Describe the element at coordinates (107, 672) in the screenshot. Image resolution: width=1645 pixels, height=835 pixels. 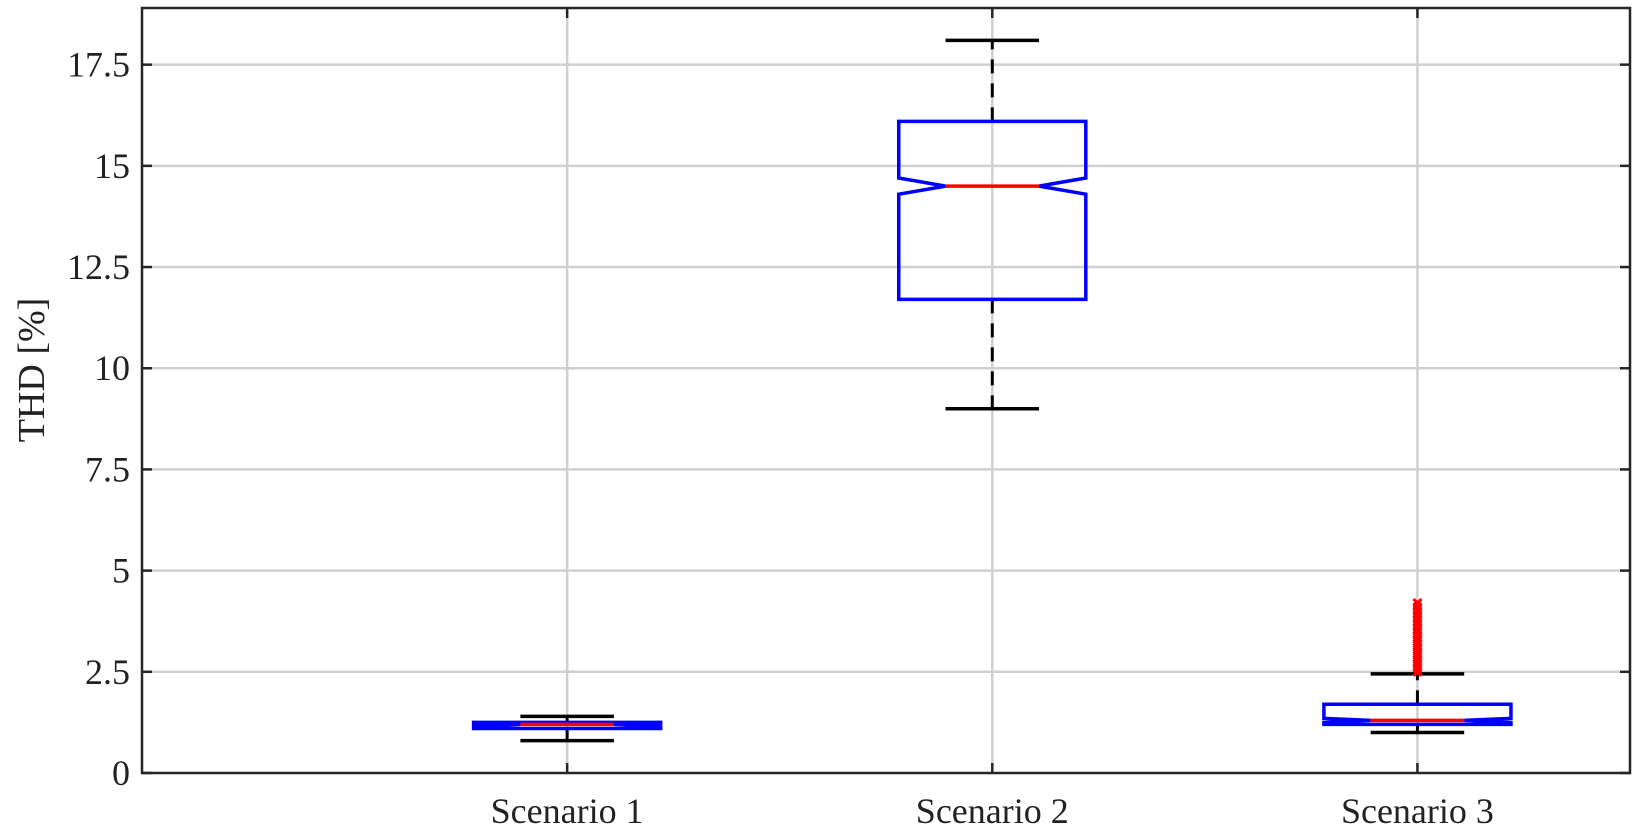
I see `y-tick-label: 2.5` at that location.